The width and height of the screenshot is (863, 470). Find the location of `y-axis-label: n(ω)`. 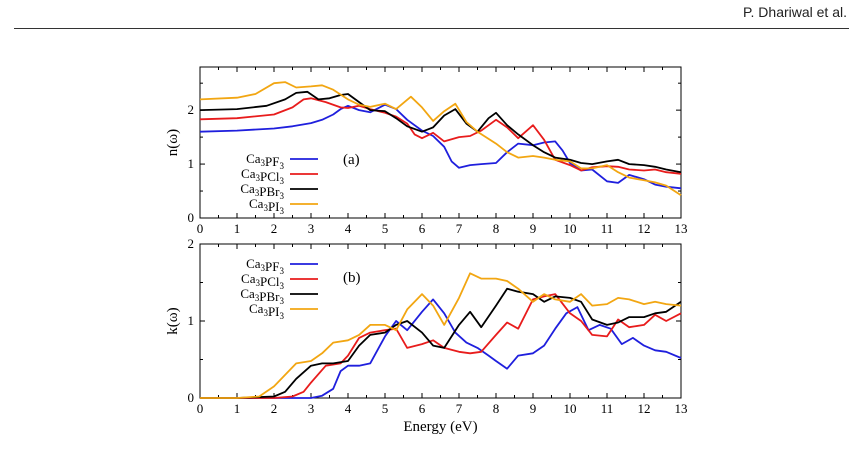

y-axis-label: n(ω) is located at coordinates (173, 142).